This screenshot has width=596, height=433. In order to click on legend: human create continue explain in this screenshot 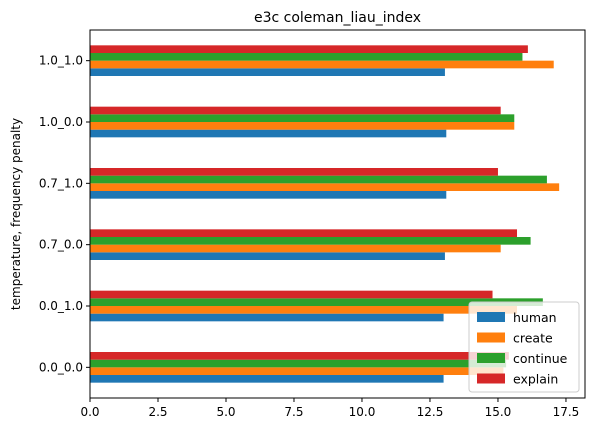, I will do `click(524, 347)`.